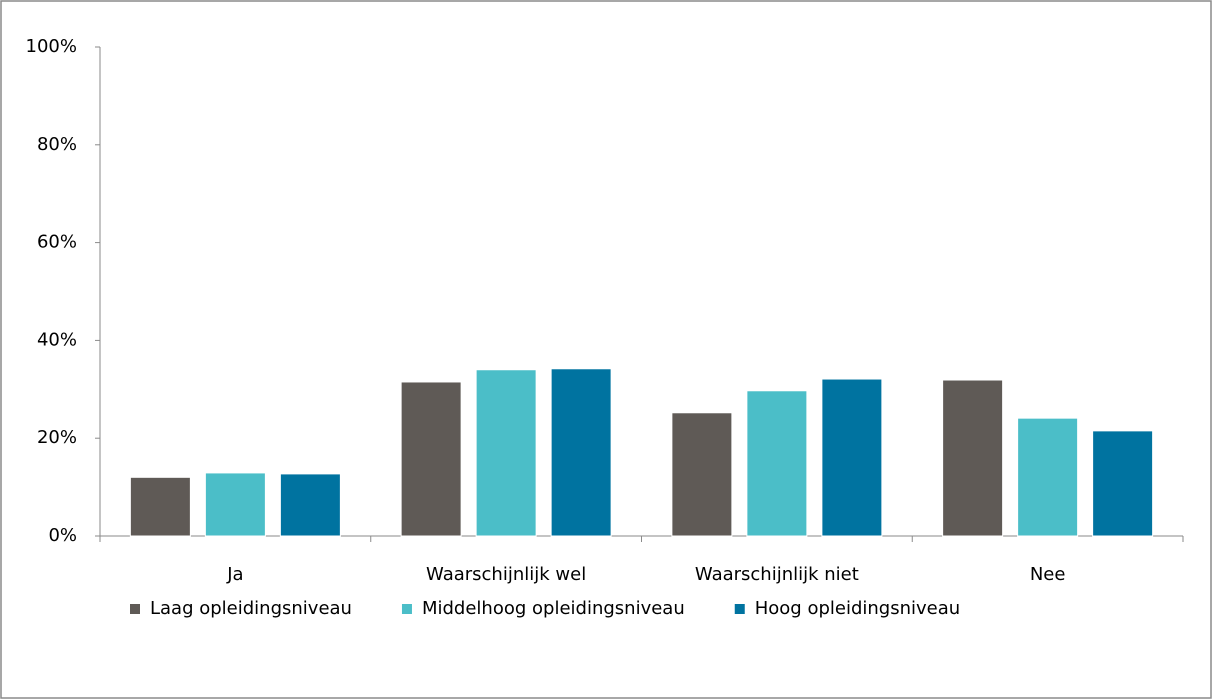 Image resolution: width=1213 pixels, height=700 pixels. Describe the element at coordinates (57, 339) in the screenshot. I see `y-tick-label: 40%` at that location.